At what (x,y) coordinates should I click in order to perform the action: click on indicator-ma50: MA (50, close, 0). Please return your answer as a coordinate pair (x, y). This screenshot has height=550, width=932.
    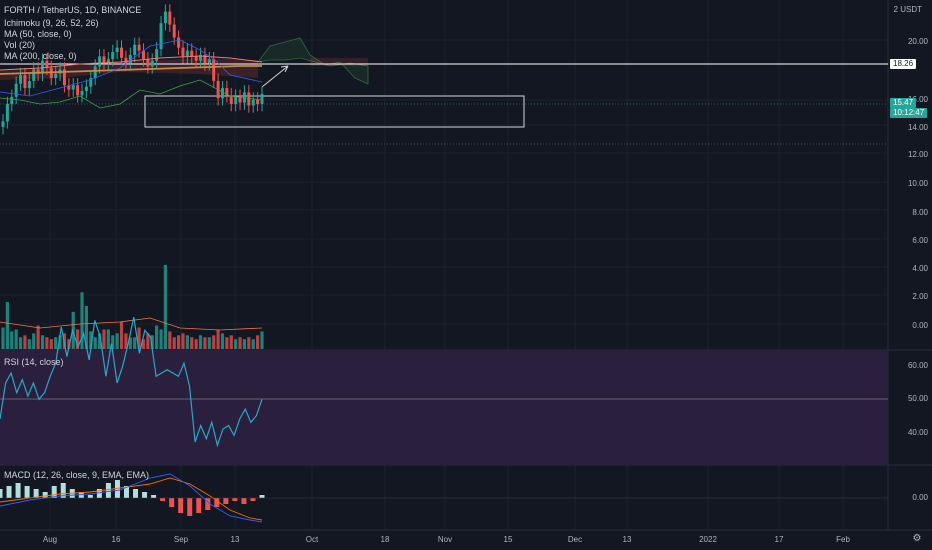
    Looking at the image, I should click on (38, 34).